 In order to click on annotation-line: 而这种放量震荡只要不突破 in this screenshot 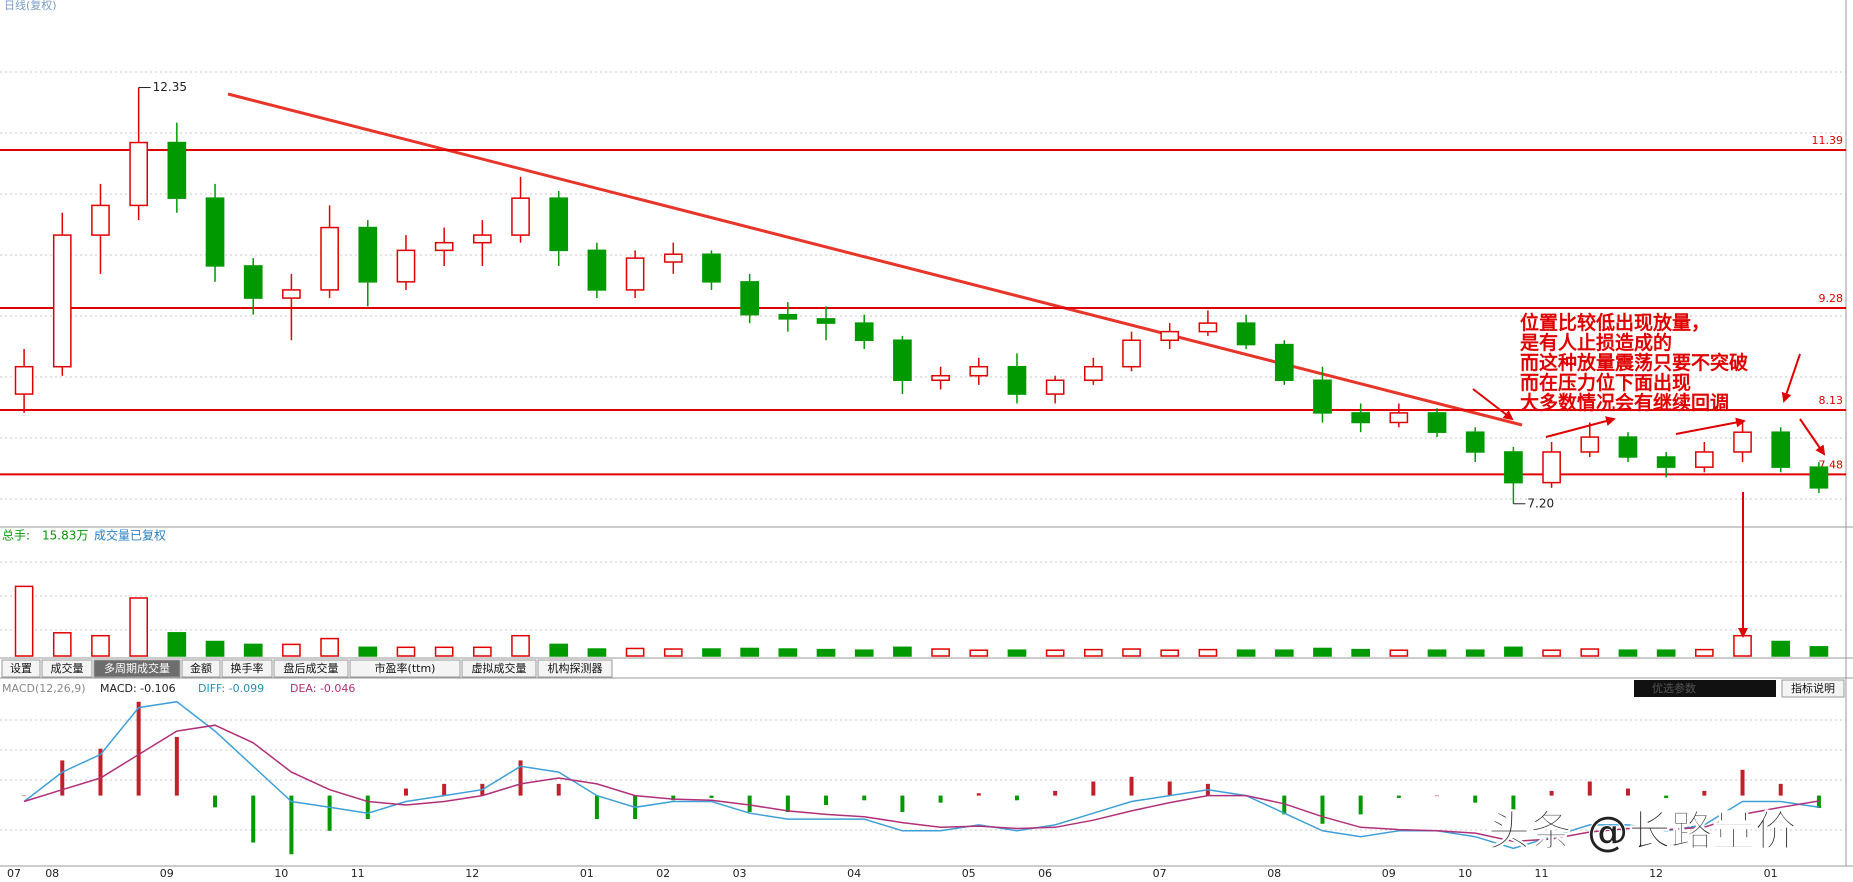, I will do `click(1634, 362)`.